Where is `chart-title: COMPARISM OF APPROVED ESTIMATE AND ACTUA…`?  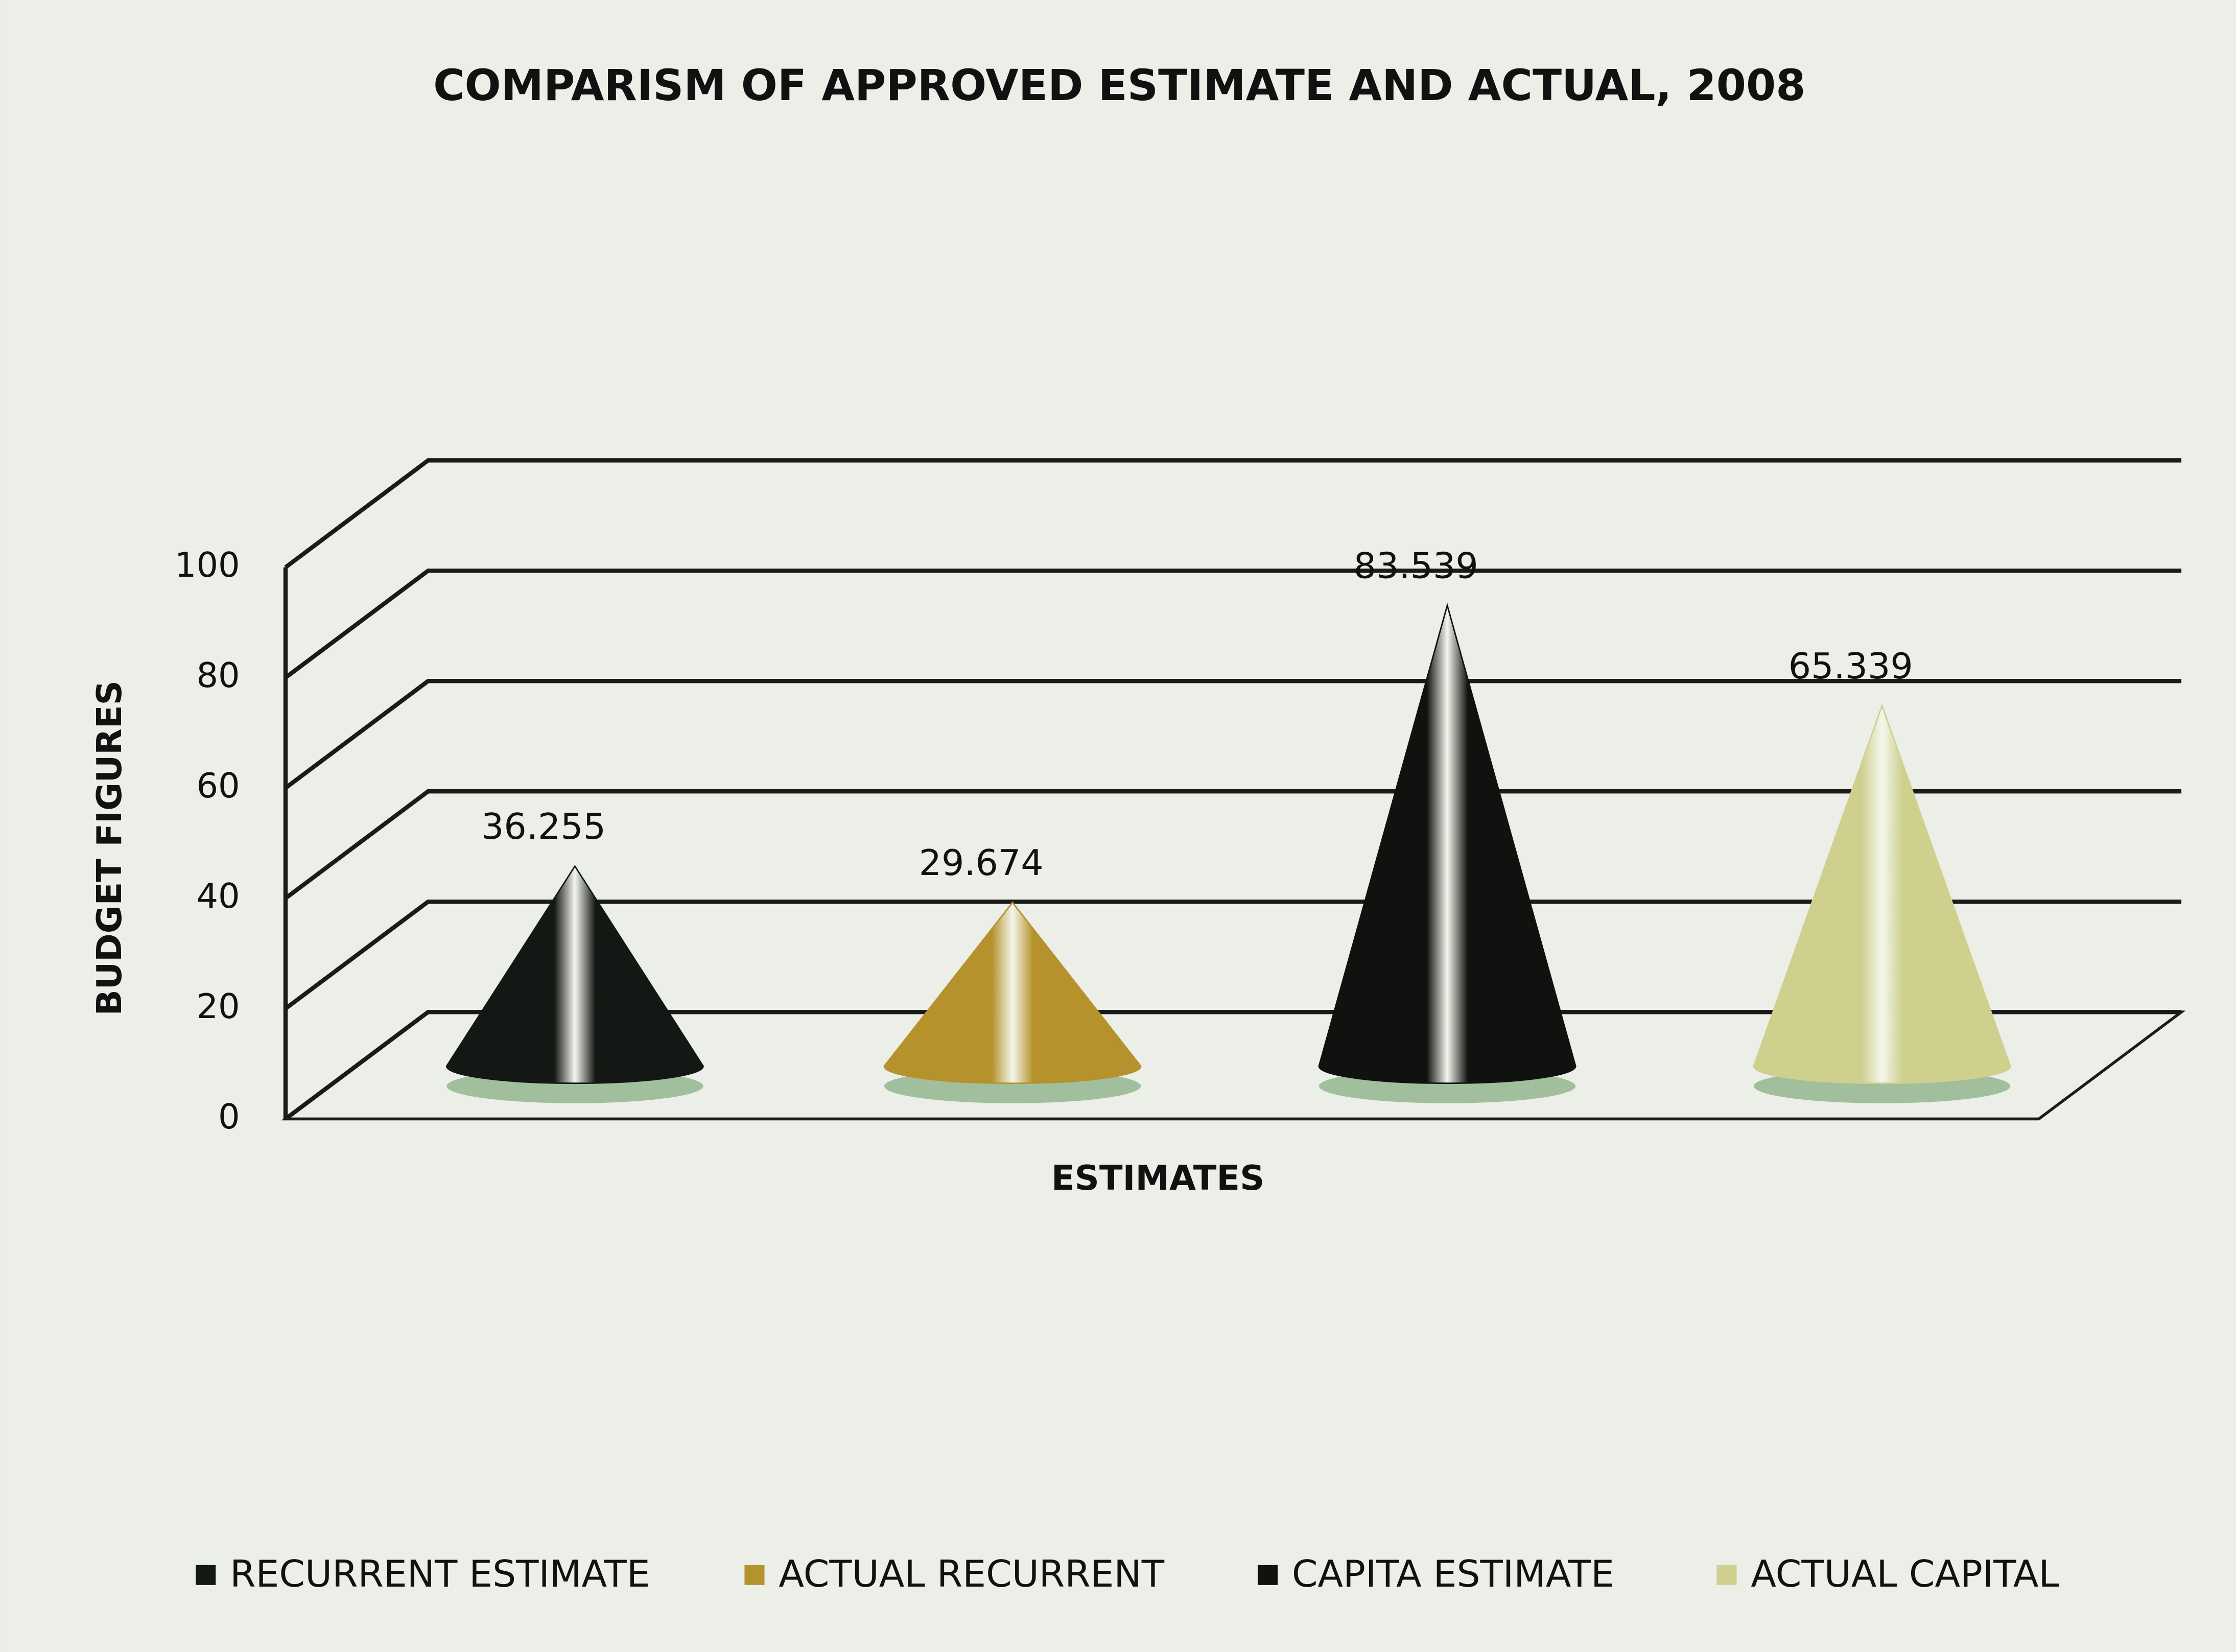 chart-title: COMPARISM OF APPROVED ESTIMATE AND ACTUA… is located at coordinates (1119, 85).